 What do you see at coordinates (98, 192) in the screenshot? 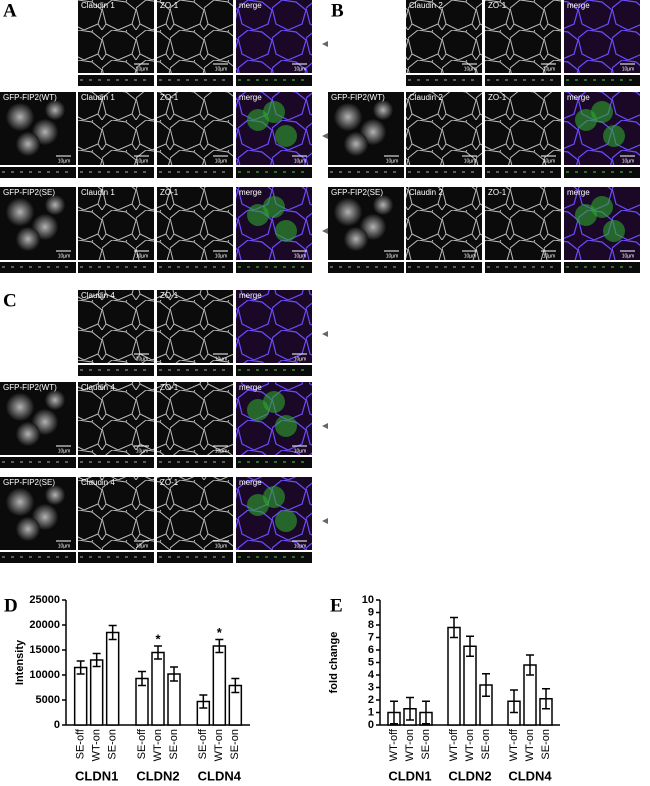
I see `image-label: Claudin 1` at bounding box center [98, 192].